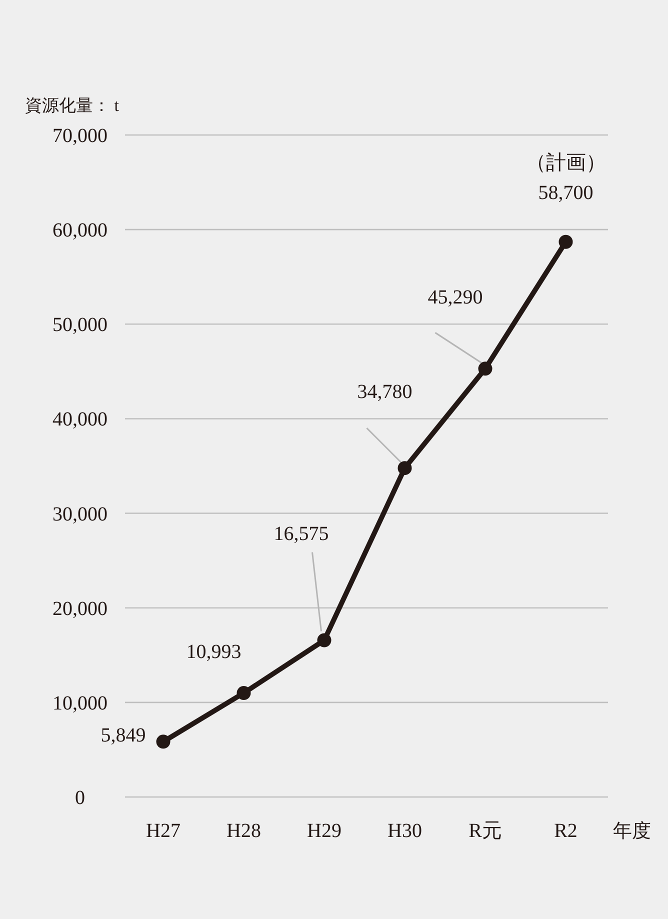  What do you see at coordinates (485, 831) in the screenshot?
I see `x-tick-label: R元` at bounding box center [485, 831].